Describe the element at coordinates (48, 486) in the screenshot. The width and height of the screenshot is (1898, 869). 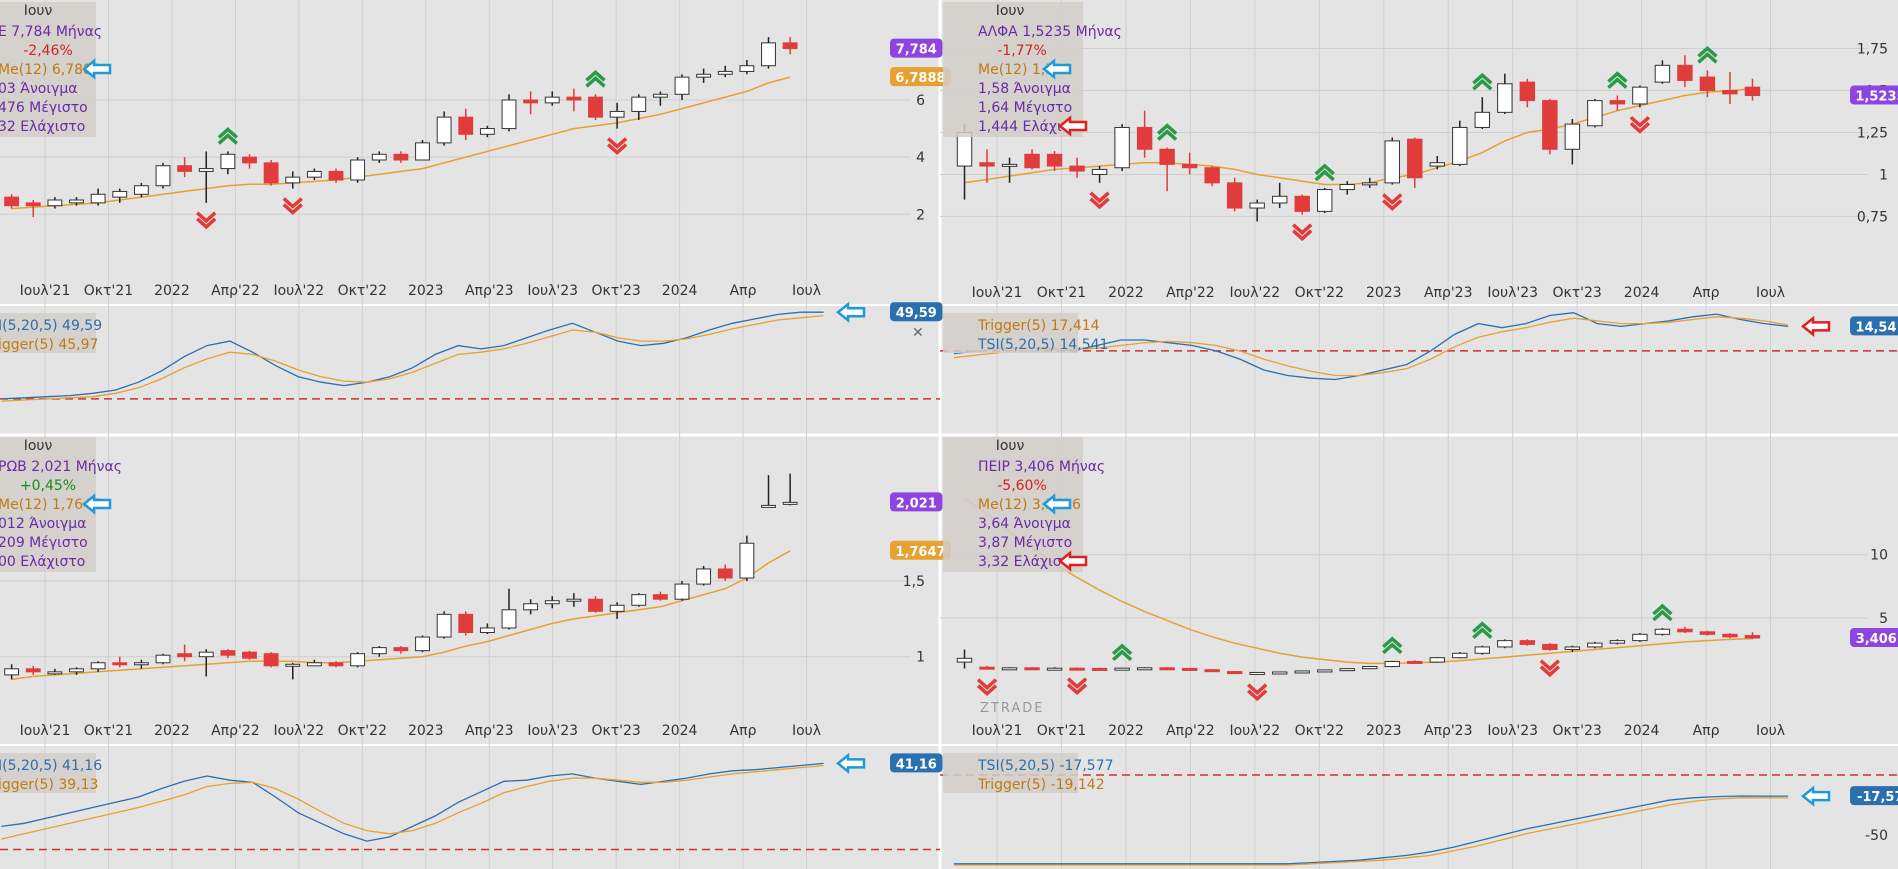
I see `info-change: +0,45%` at that location.